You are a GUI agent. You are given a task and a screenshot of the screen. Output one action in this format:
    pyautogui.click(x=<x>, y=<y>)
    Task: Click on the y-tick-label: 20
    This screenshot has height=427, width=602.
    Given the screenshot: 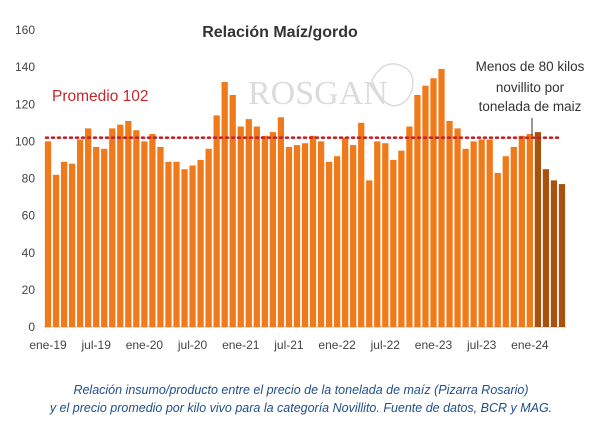 What is the action you would take?
    pyautogui.click(x=29, y=290)
    